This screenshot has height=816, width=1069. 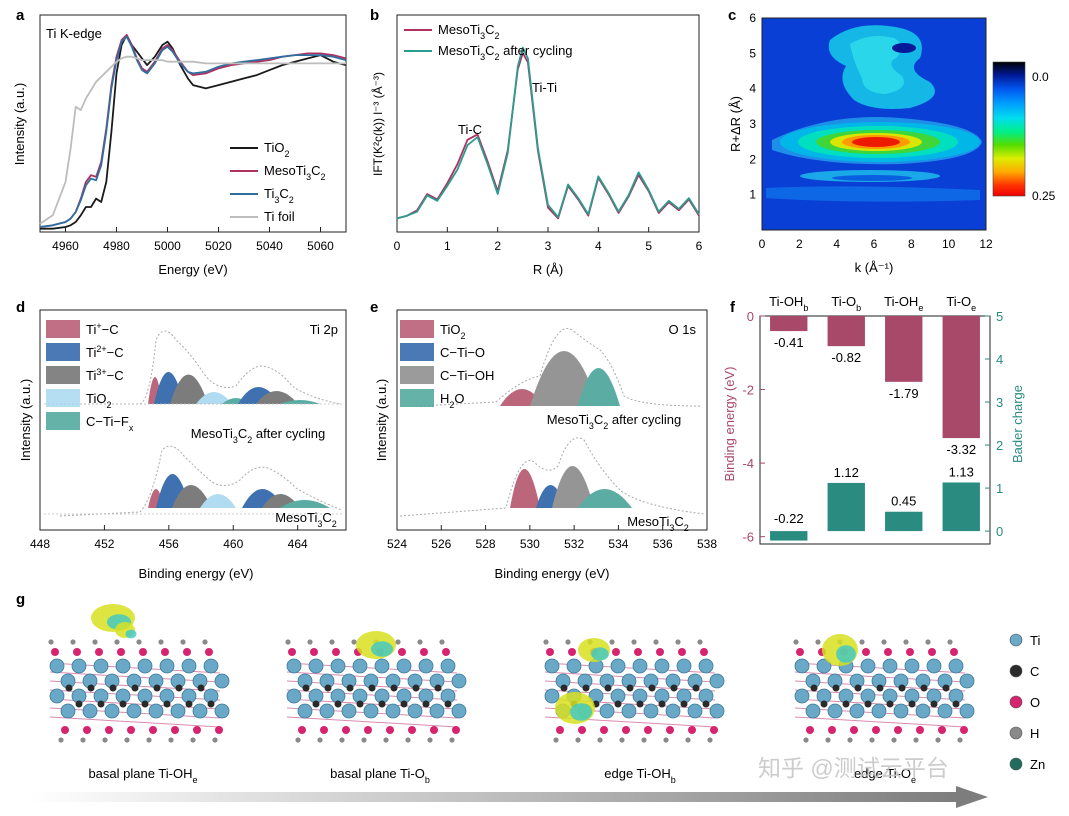 I want to click on panel-d-legend-label: Ti3+−C, so click(x=105, y=375).